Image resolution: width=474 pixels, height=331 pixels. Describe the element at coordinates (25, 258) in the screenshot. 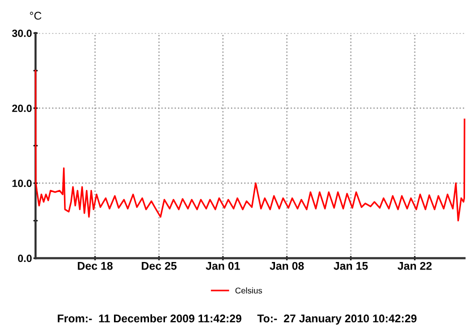

I see `y-tick-label: 0.0` at that location.